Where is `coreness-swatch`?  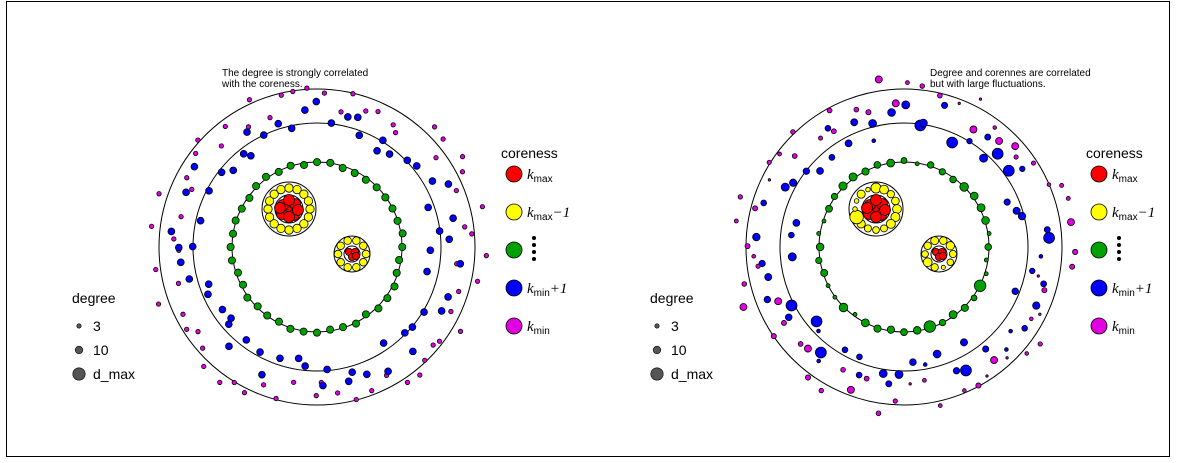 coreness-swatch is located at coordinates (514, 250).